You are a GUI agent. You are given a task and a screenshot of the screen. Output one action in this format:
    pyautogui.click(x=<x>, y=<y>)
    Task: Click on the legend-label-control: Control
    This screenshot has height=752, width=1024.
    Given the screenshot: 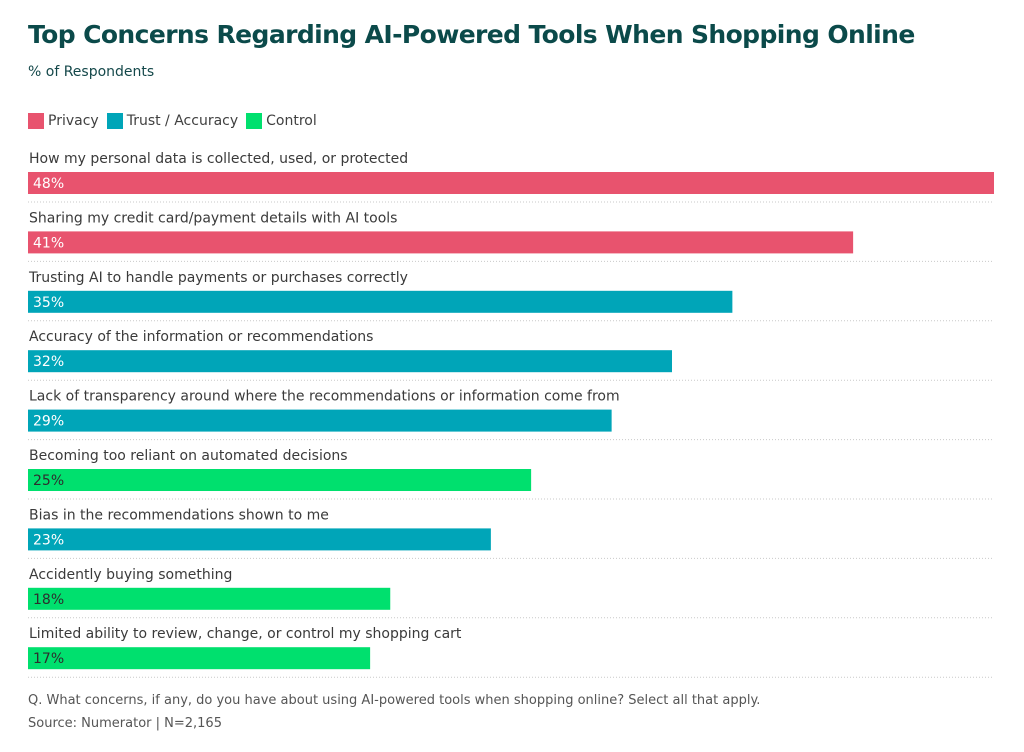 What is the action you would take?
    pyautogui.click(x=291, y=121)
    